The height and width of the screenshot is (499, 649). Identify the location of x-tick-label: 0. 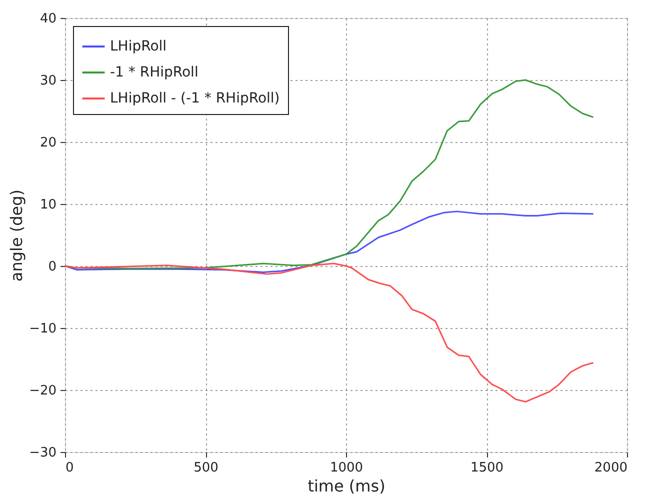
(70, 468).